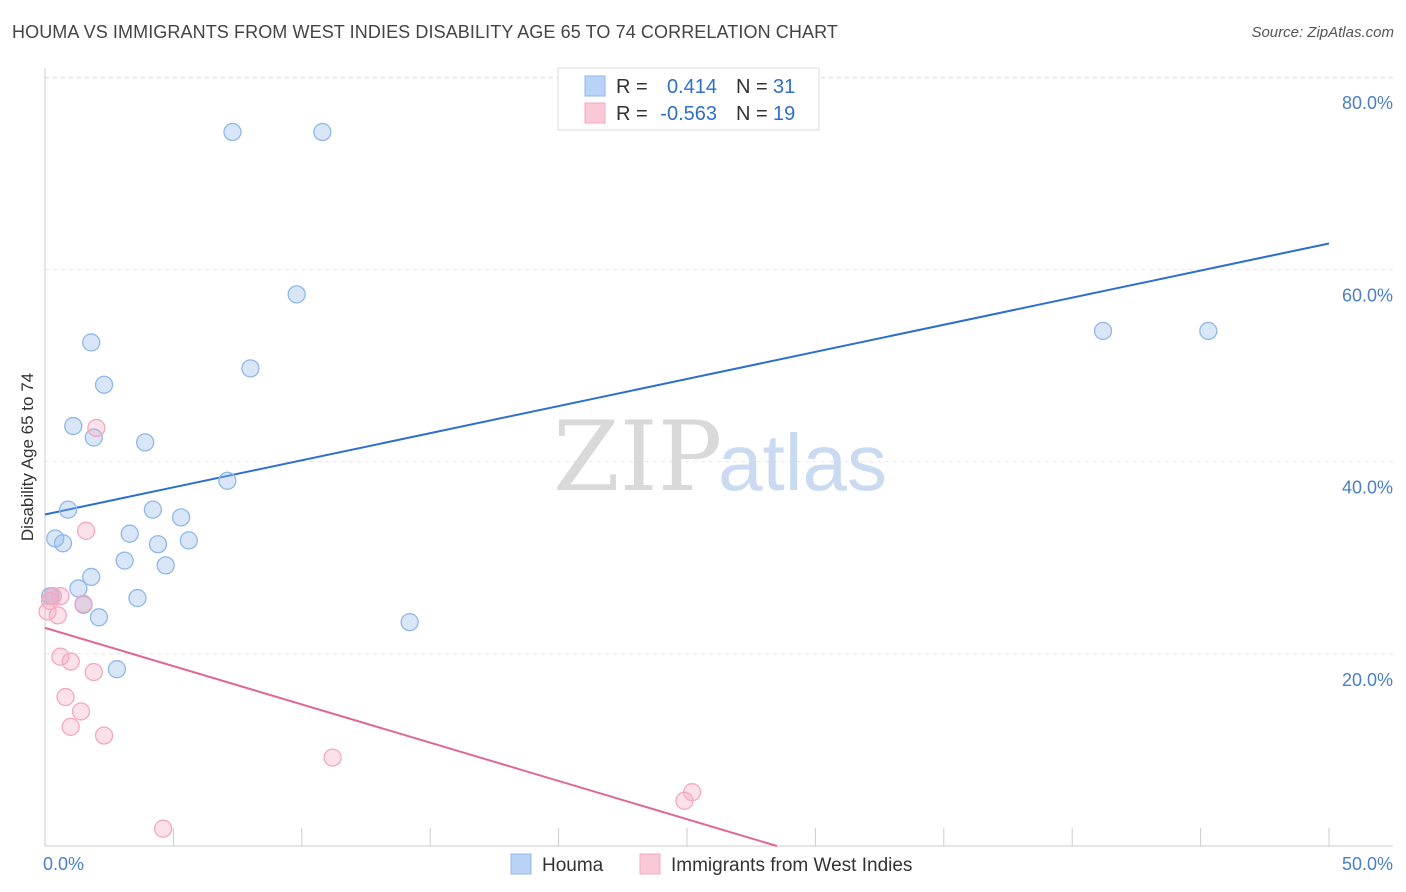 This screenshot has height=892, width=1406. Describe the element at coordinates (595, 86) in the screenshot. I see `houma-swatch-top` at that location.